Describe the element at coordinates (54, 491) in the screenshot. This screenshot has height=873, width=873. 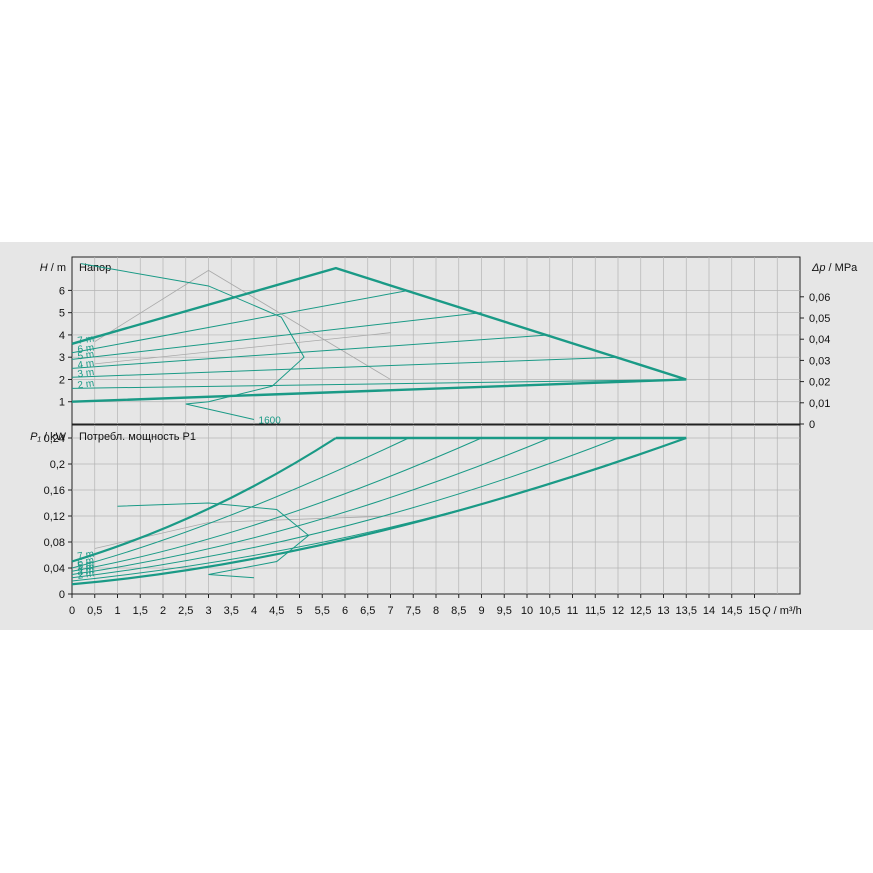
I see `lower-left-tick-label: 0,16` at that location.